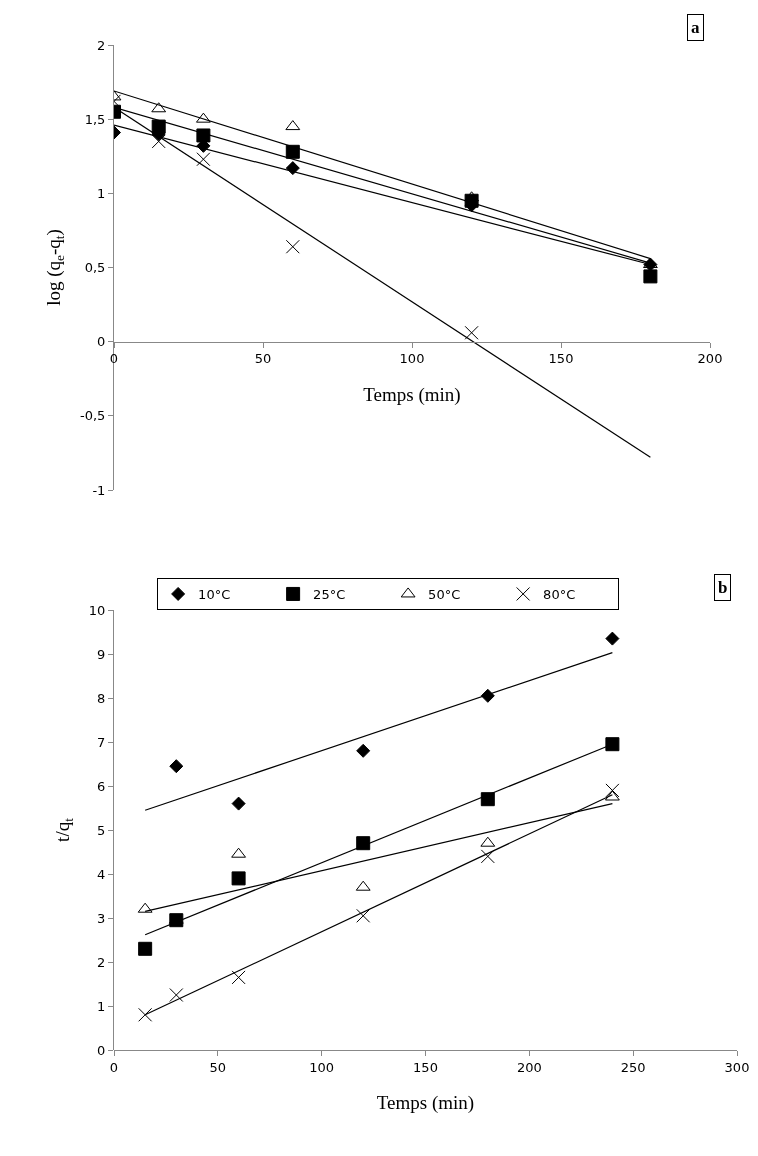 This screenshot has width=758, height=1156. Describe the element at coordinates (101, 742) in the screenshot. I see `y-tick-label: 7` at that location.